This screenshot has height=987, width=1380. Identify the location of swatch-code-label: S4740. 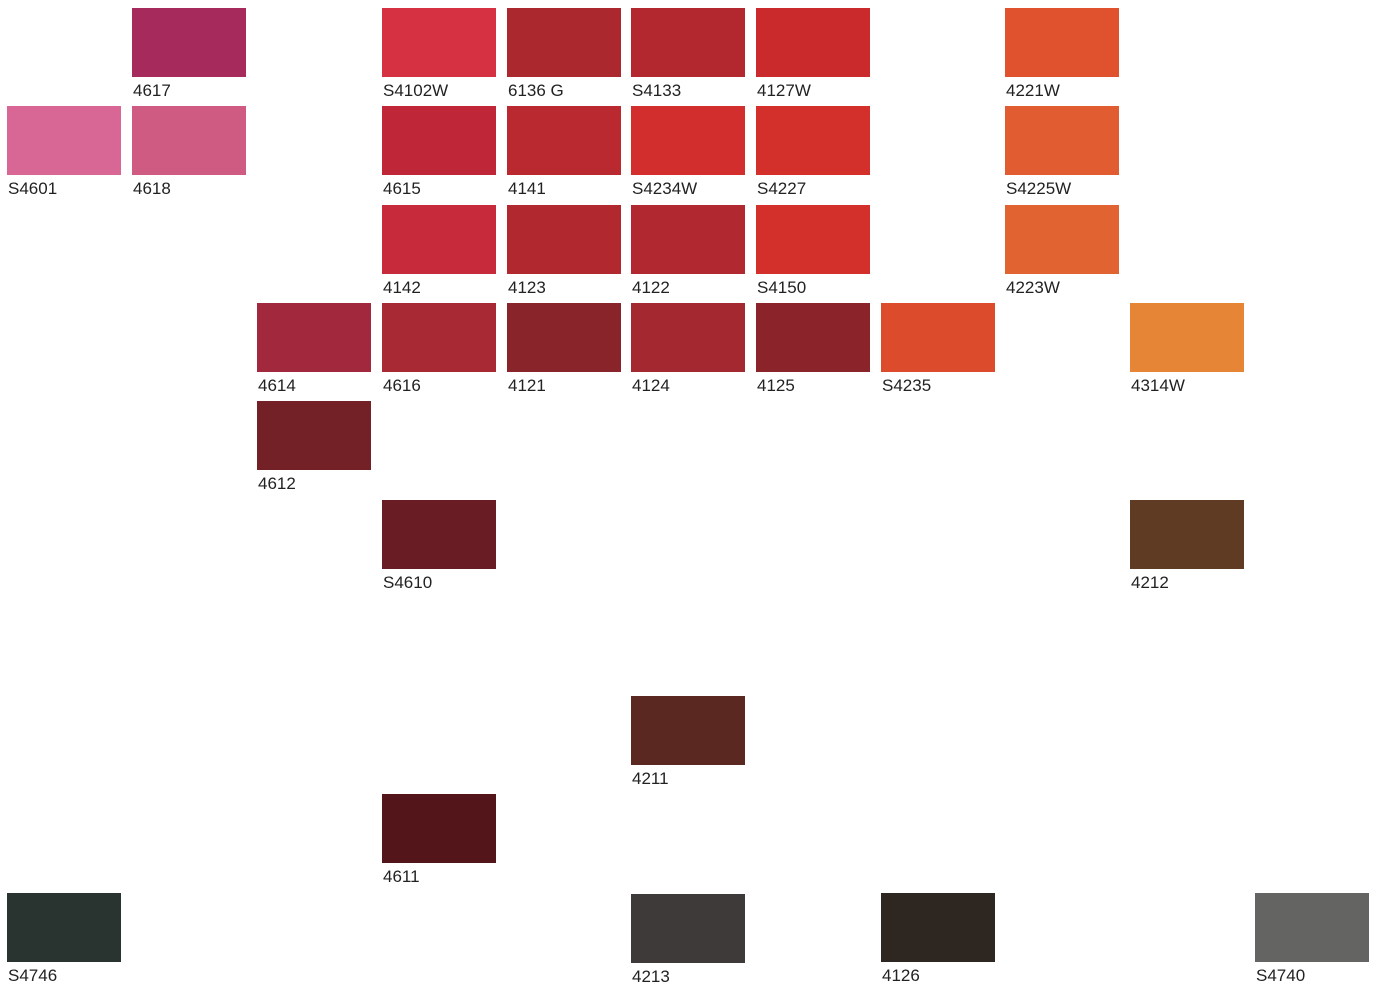
(1281, 975).